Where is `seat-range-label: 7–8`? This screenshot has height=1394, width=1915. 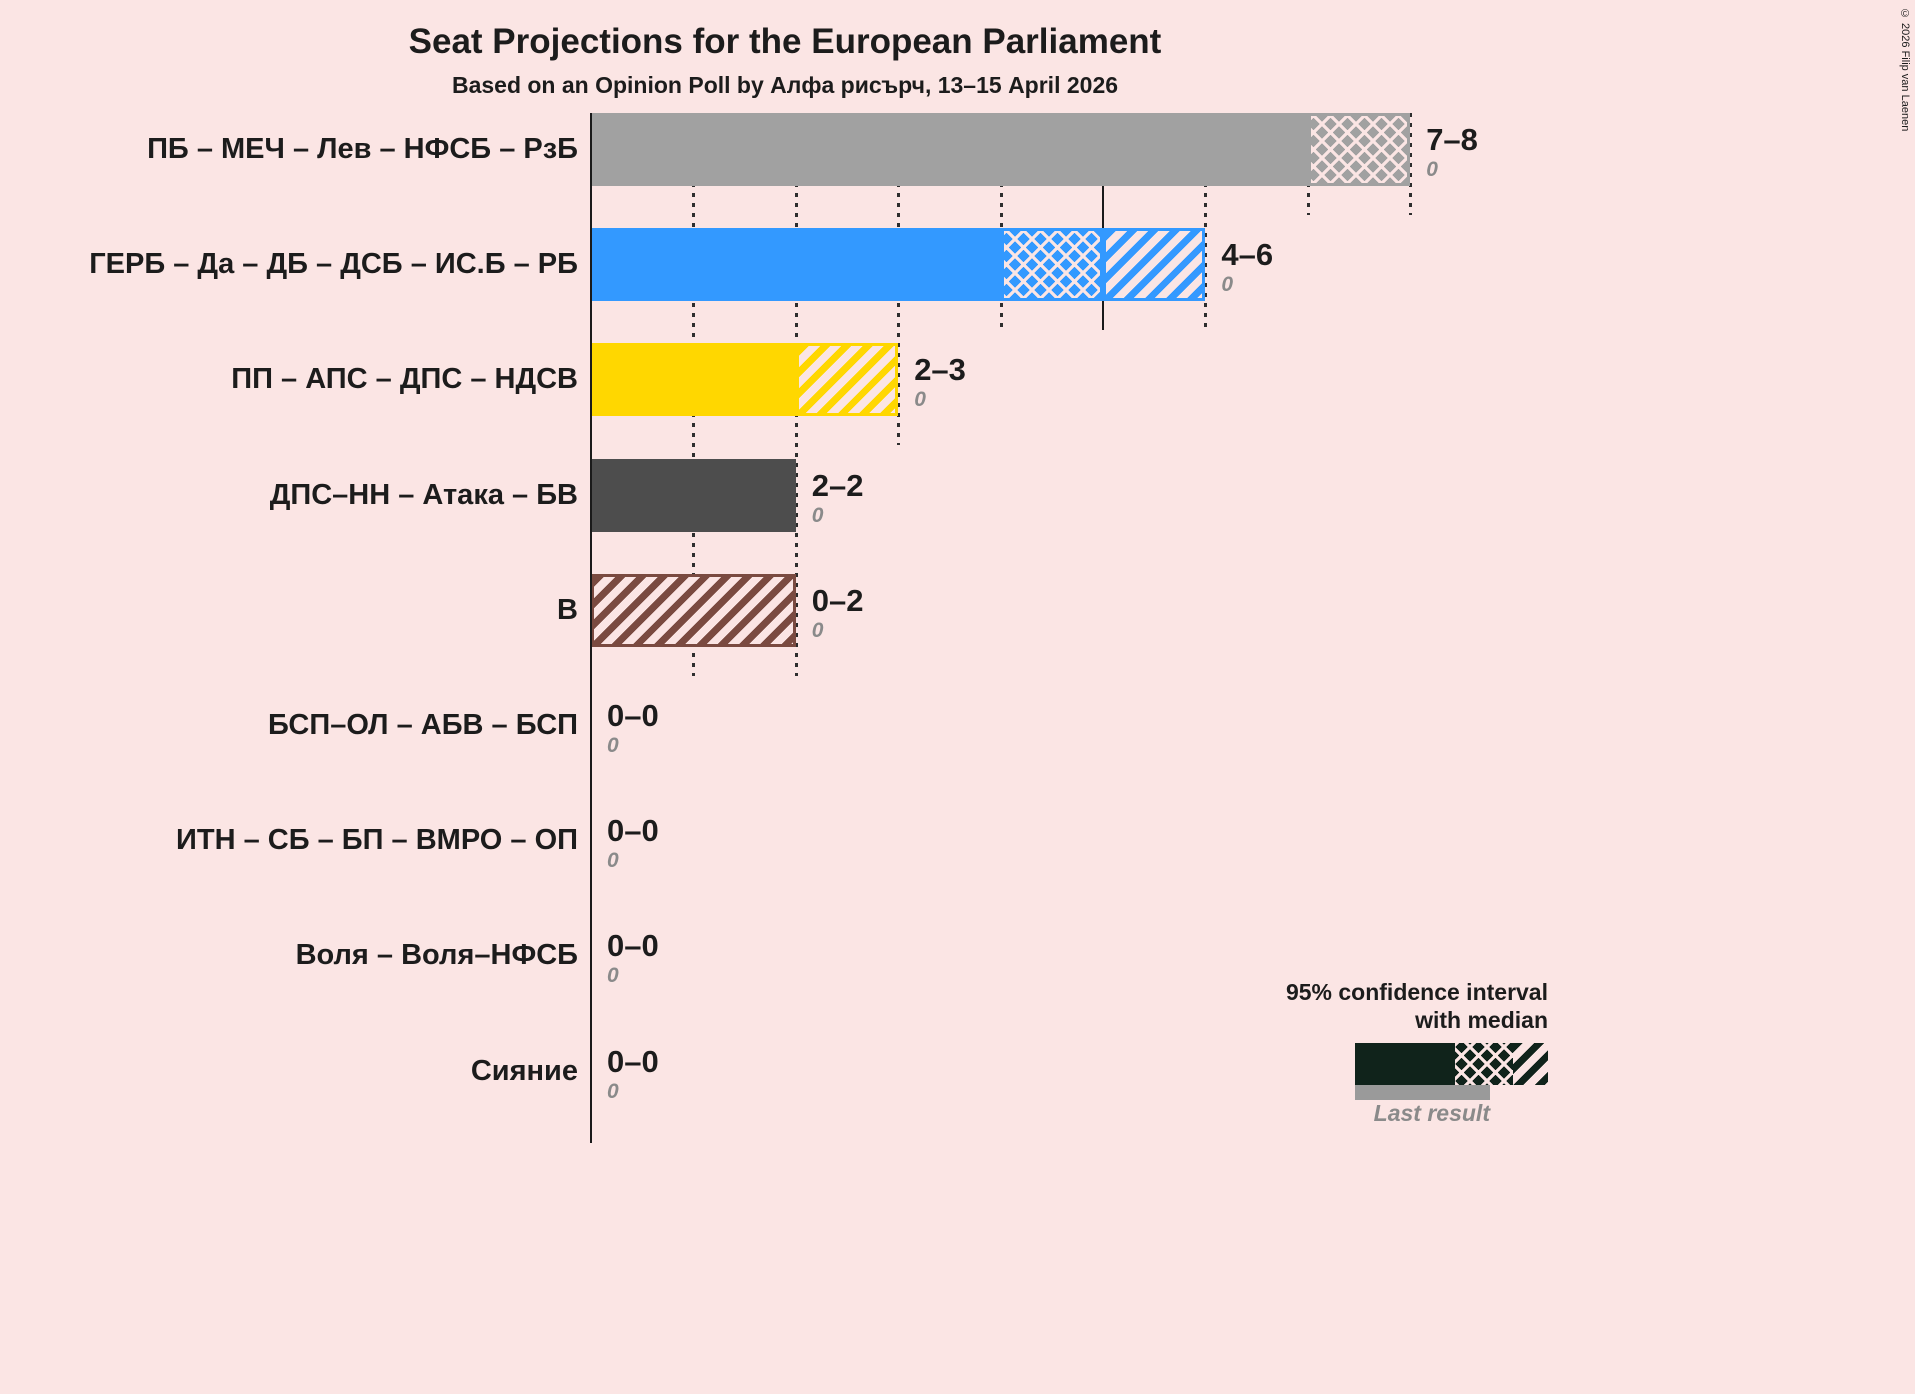
seat-range-label: 7–8 is located at coordinates (1452, 139).